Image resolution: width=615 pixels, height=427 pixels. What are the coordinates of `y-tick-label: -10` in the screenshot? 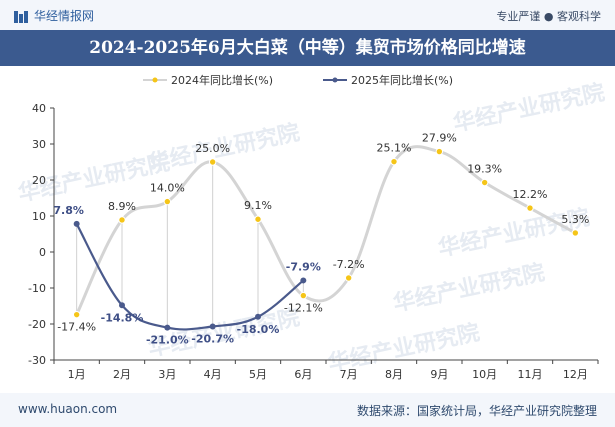 It's located at (37, 288).